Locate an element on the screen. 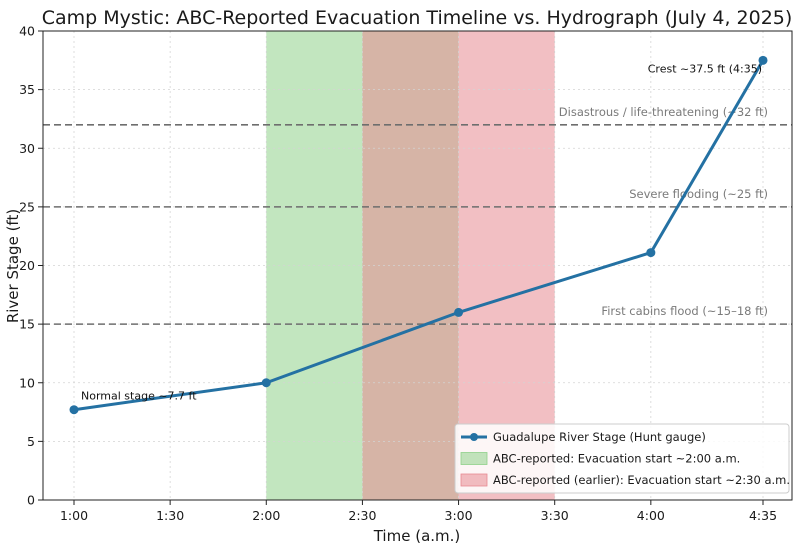 This screenshot has width=800, height=547. y-tick-label-7: 35 is located at coordinates (27, 89).